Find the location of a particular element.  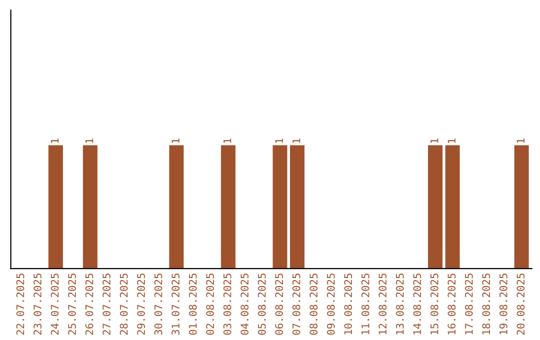

x-tick-label: 30.07.2025 is located at coordinates (158, 304).